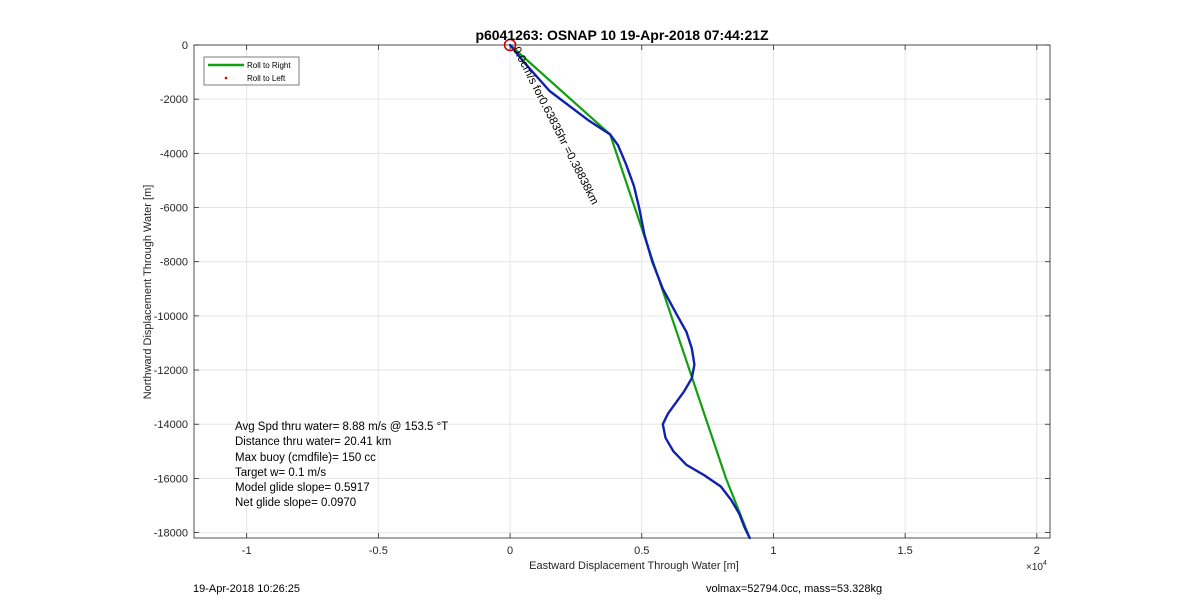 The width and height of the screenshot is (1200, 606). What do you see at coordinates (148, 292) in the screenshot?
I see `y-axis-label: Northward Displacement Through Water [m]` at bounding box center [148, 292].